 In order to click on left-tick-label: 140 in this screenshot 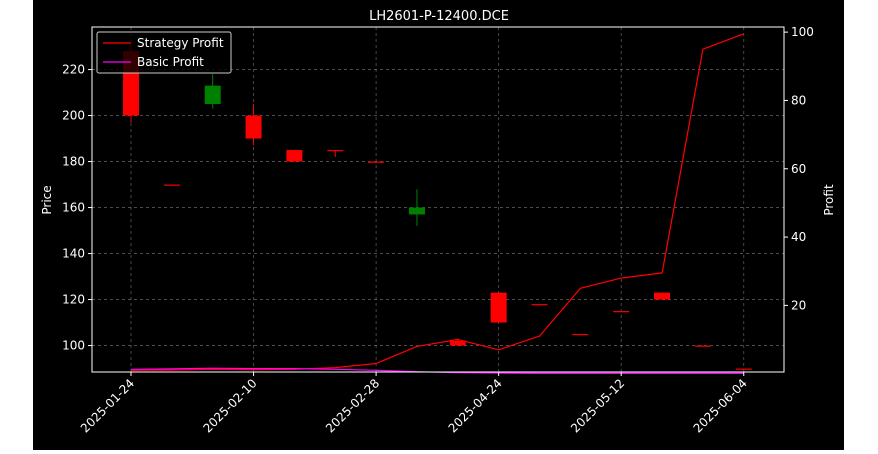, I will do `click(73, 254)`.